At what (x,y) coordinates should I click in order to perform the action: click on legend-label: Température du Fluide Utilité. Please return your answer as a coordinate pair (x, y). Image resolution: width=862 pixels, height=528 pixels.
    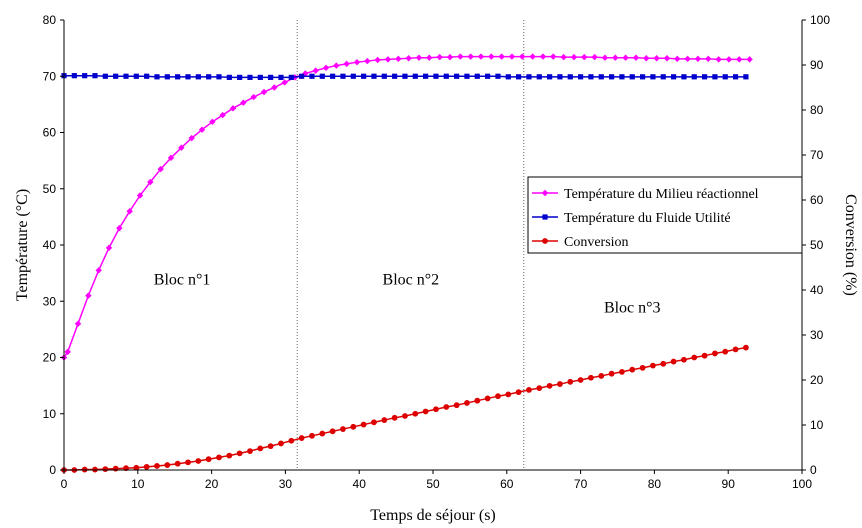
    Looking at the image, I should click on (647, 218).